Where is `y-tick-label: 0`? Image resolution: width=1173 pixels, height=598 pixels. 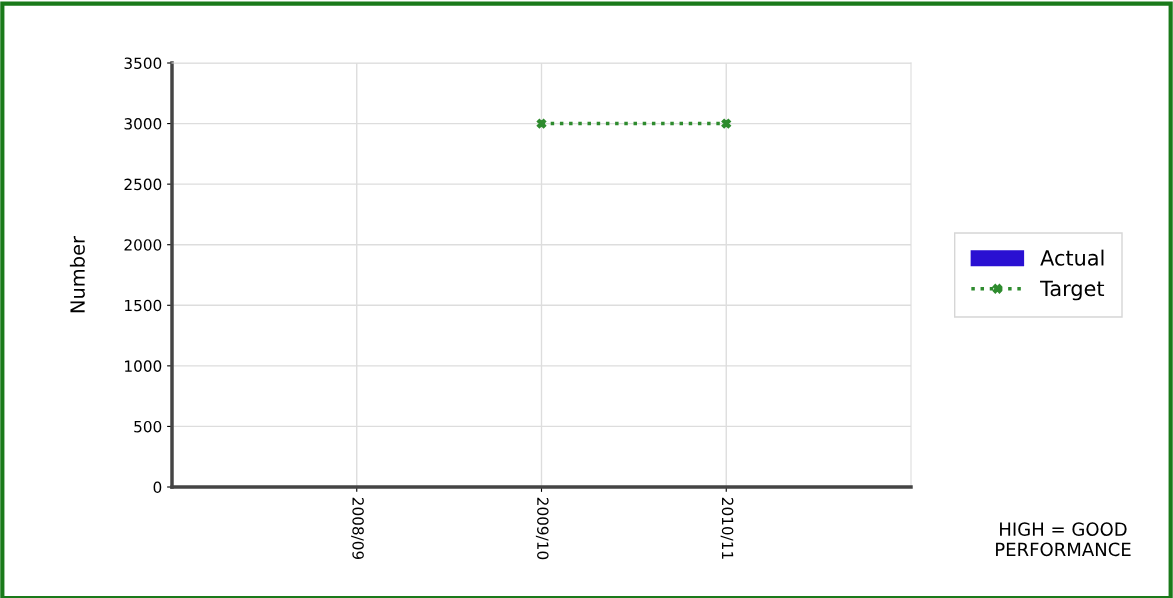 y-tick-label: 0 is located at coordinates (157, 487).